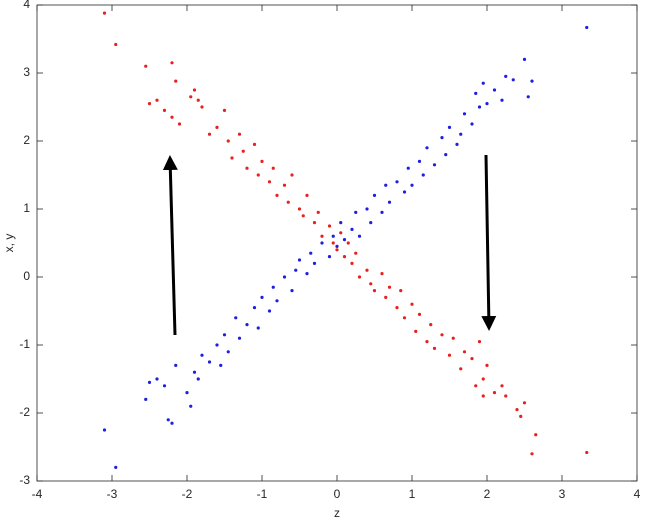 The height and width of the screenshot is (524, 646). Describe the element at coordinates (412, 494) in the screenshot. I see `x-tick-label: 1` at that location.